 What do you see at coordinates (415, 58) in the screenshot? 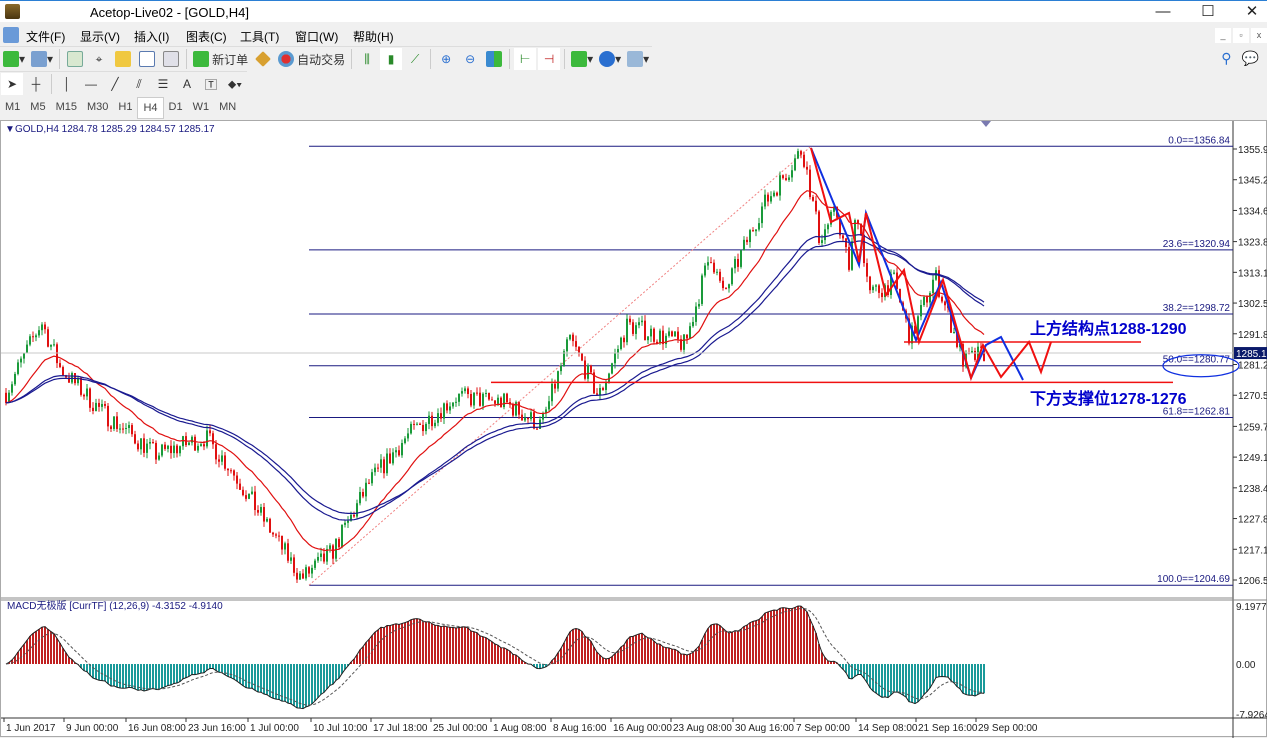
I see `line-chart-button: ⟋` at bounding box center [415, 58].